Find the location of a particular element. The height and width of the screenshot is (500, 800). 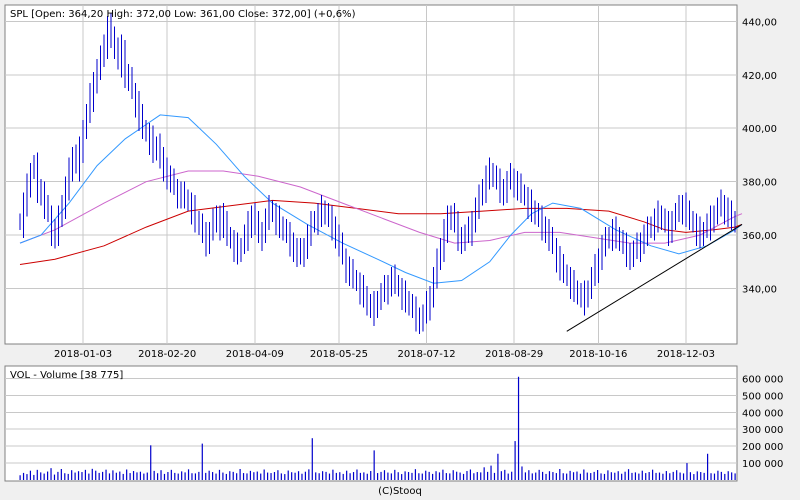

date-tick-label: 2018-08-29 is located at coordinates (514, 354).